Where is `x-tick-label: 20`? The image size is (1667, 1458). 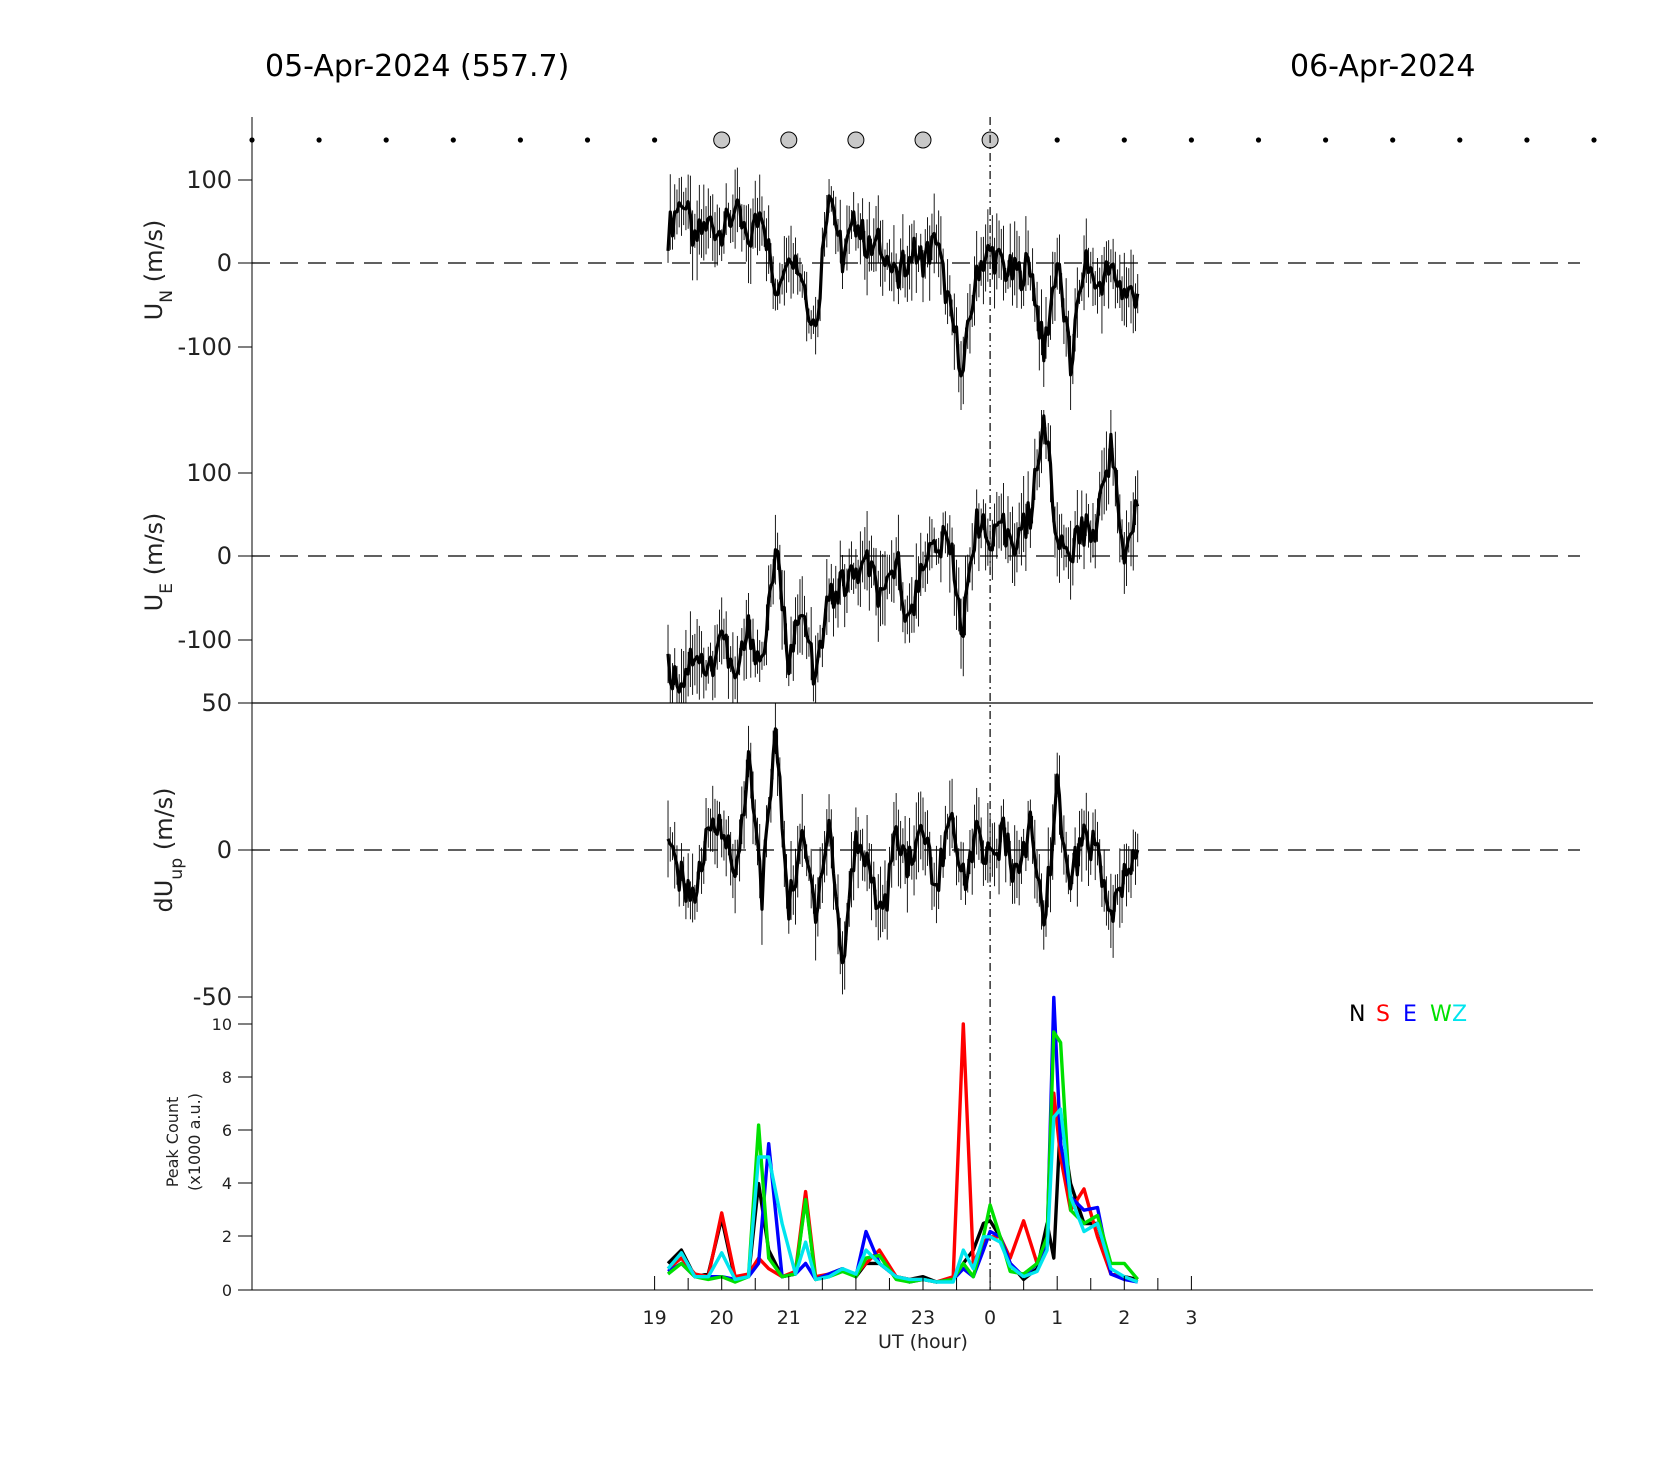
x-tick-label: 20 is located at coordinates (722, 1318).